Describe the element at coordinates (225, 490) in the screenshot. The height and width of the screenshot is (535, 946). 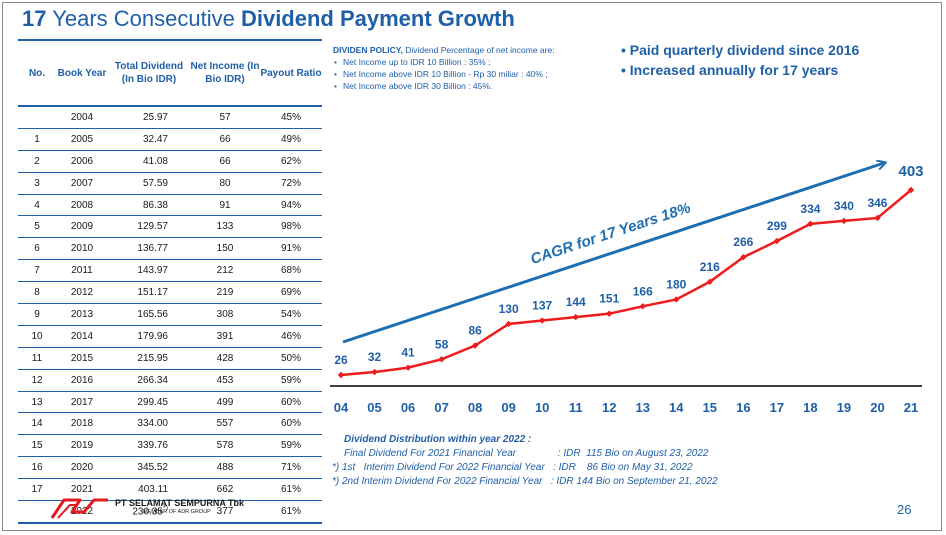
I see `cell-net-income: 662` at that location.